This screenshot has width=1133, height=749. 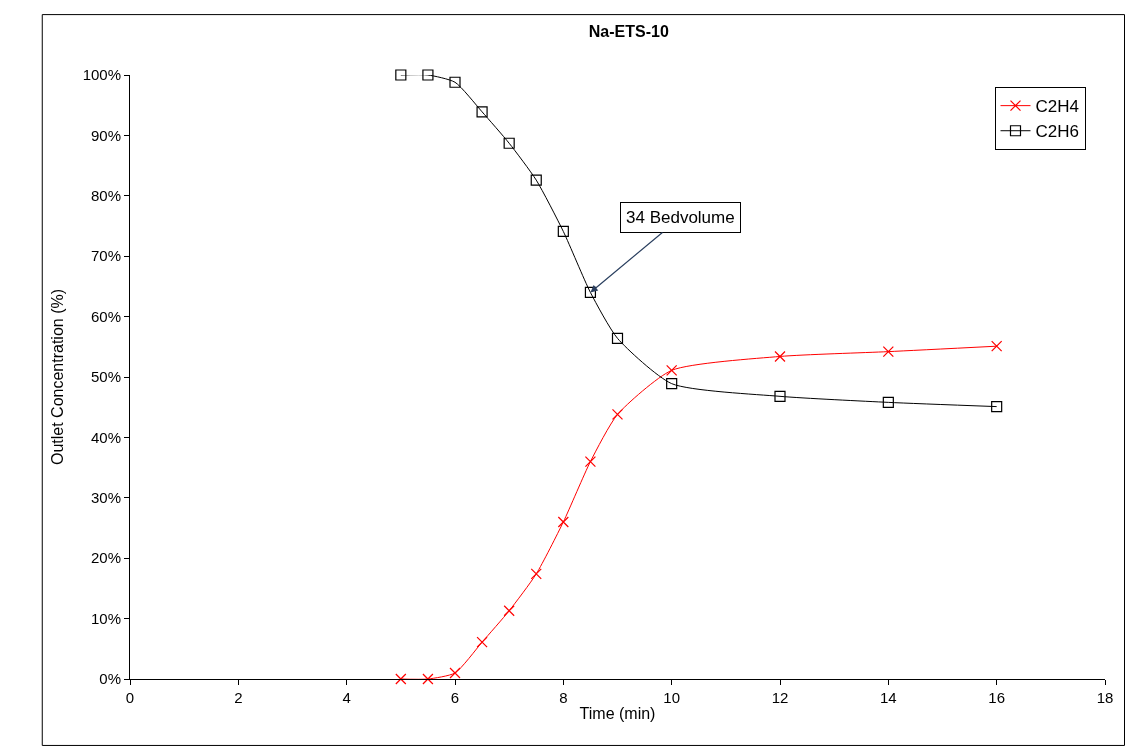 What do you see at coordinates (346, 697) in the screenshot?
I see `x-tick-label: 4` at bounding box center [346, 697].